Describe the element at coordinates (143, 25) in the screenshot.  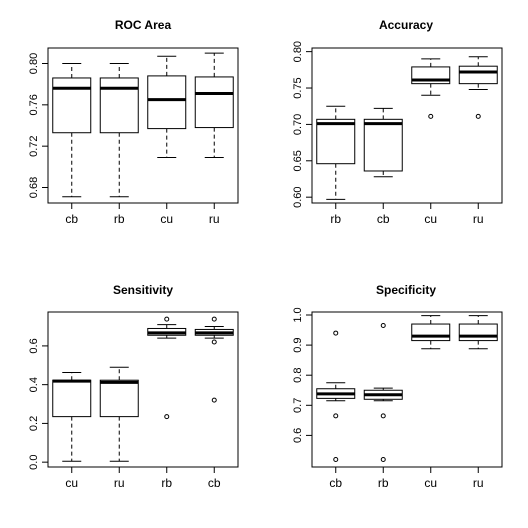
I see `chart-title: ROC Area` at that location.